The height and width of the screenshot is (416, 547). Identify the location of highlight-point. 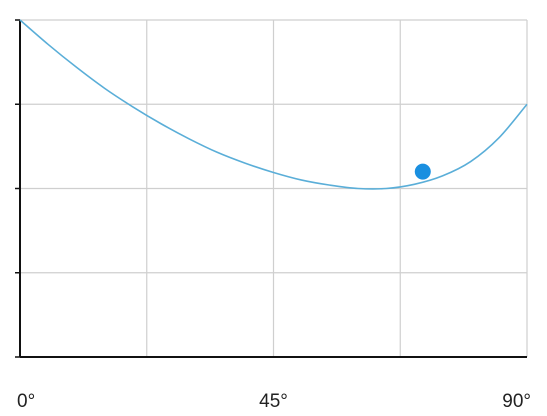
(422, 171).